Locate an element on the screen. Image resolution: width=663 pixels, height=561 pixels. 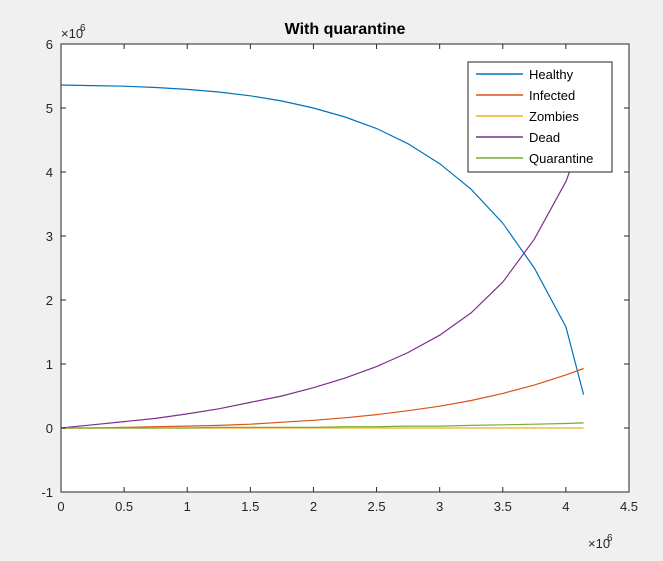
legend-label-infected: Infected is located at coordinates (552, 95).